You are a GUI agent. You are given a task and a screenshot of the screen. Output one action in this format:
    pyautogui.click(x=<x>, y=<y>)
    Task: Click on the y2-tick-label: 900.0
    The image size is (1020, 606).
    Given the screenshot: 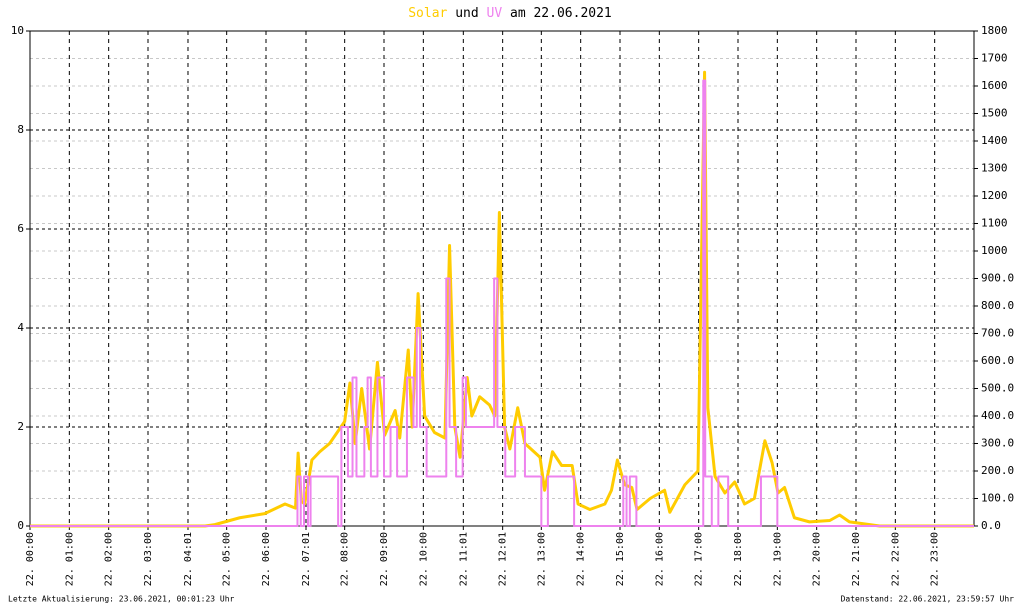 What is the action you would take?
    pyautogui.click(x=997, y=278)
    